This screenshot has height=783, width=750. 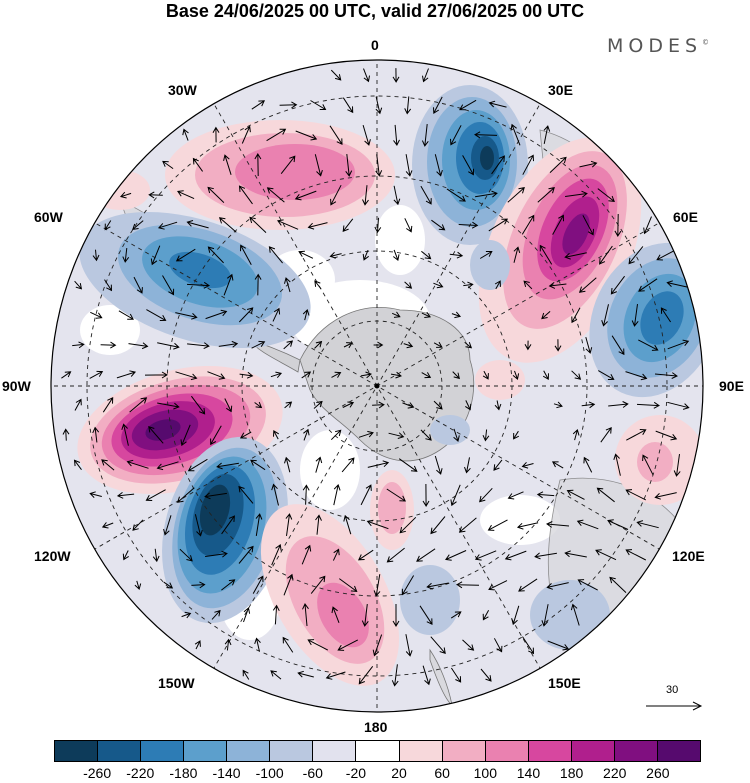 What do you see at coordinates (280, 175) in the screenshot?
I see `positive-anomaly-mid-atlantic` at bounding box center [280, 175].